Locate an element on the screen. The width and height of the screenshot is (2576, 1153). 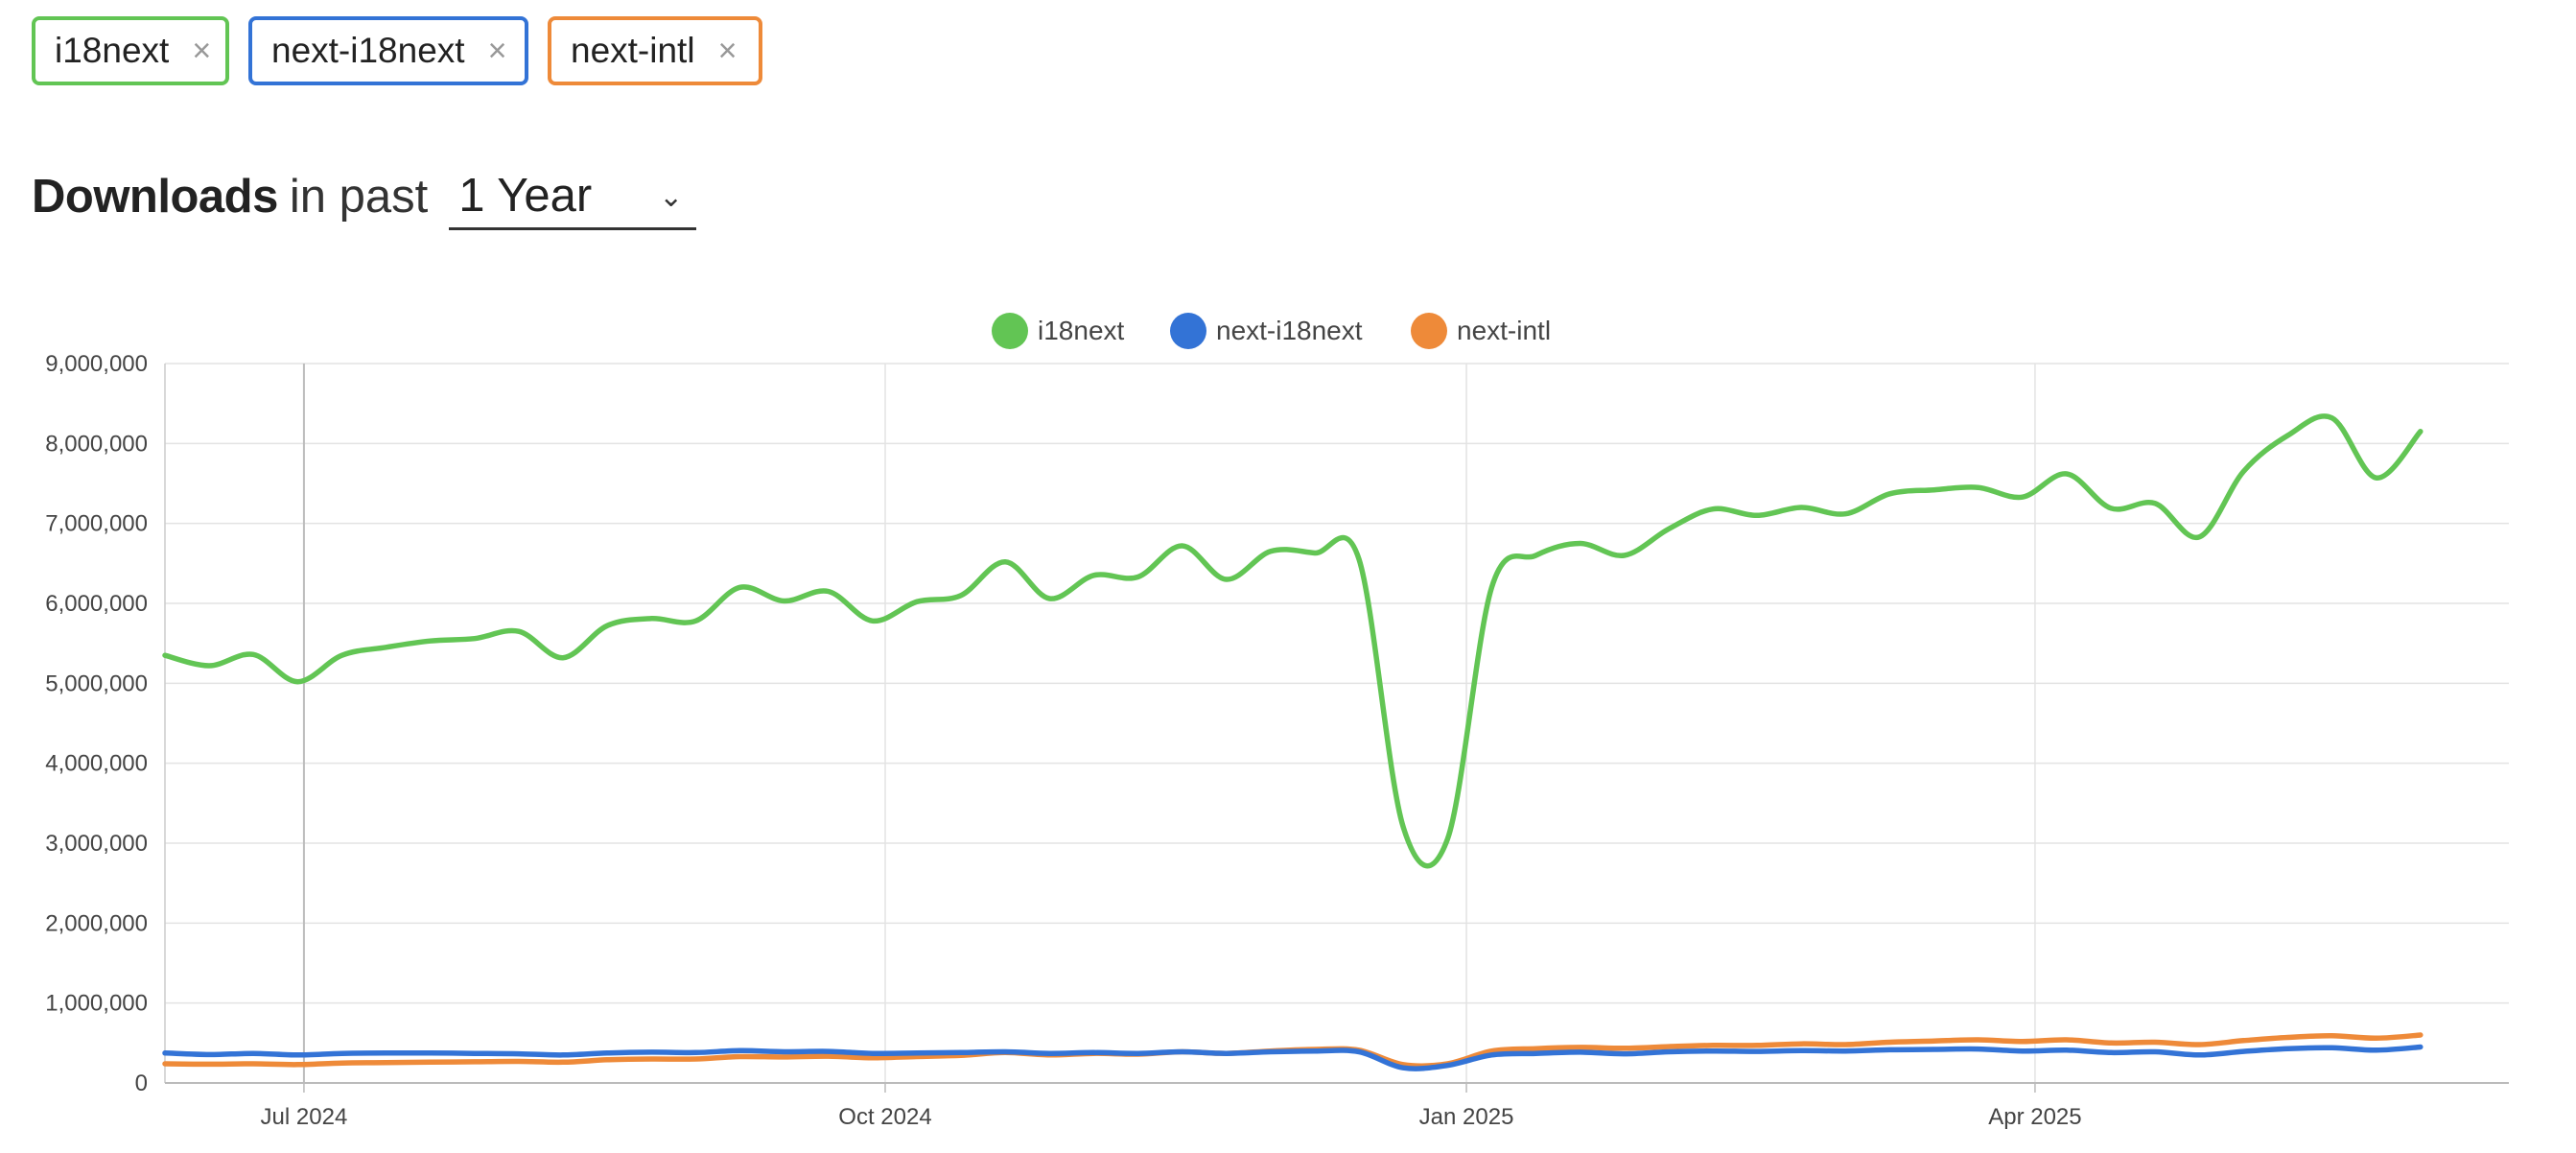
y-tick-label: 6,000,000 is located at coordinates (96, 604).